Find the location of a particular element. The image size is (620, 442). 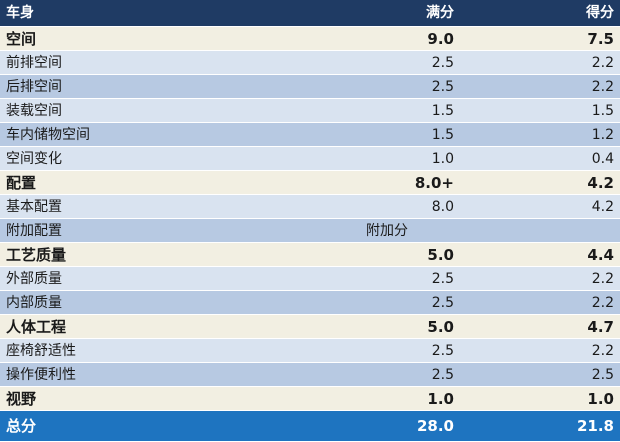

score-cell: 2.5 is located at coordinates (540, 374).